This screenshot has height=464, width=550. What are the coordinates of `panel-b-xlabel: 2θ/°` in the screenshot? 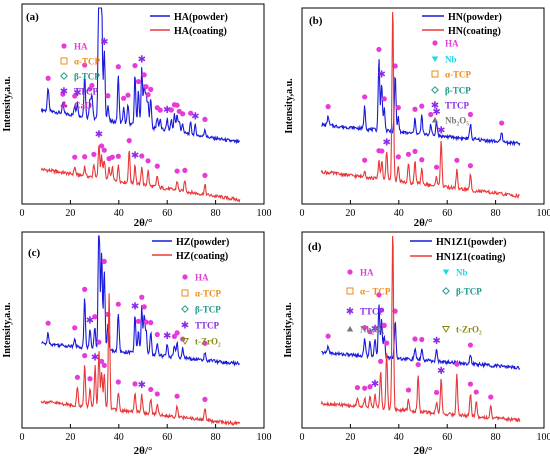 It's located at (423, 223).